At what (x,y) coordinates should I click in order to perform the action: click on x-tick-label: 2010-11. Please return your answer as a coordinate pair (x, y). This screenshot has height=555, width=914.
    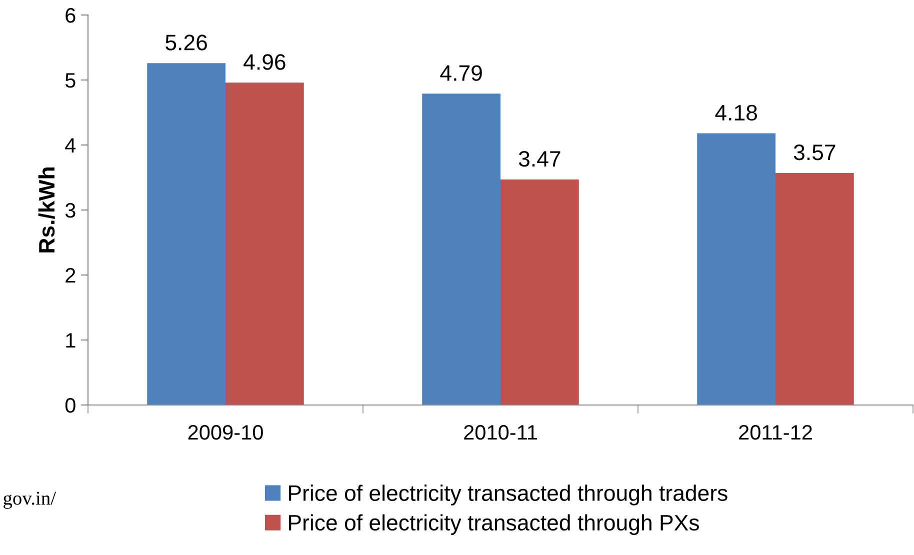
    Looking at the image, I should click on (500, 432).